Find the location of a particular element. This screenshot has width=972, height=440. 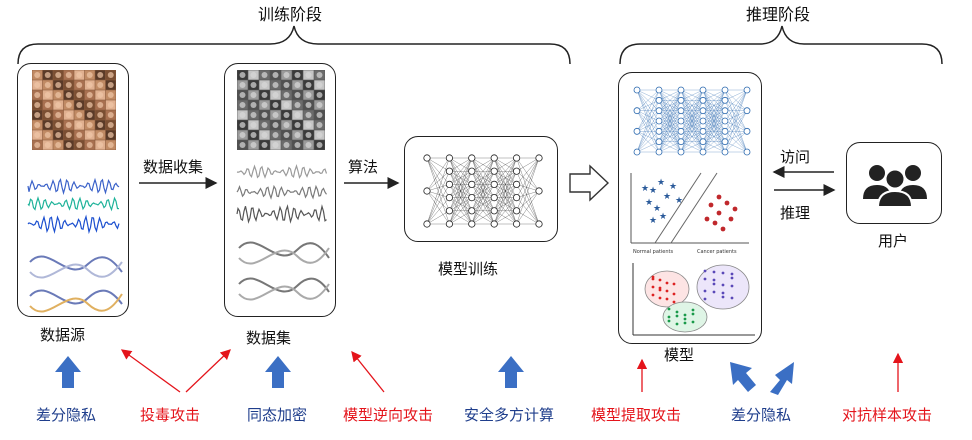

user-label: 用户 is located at coordinates (893, 241).